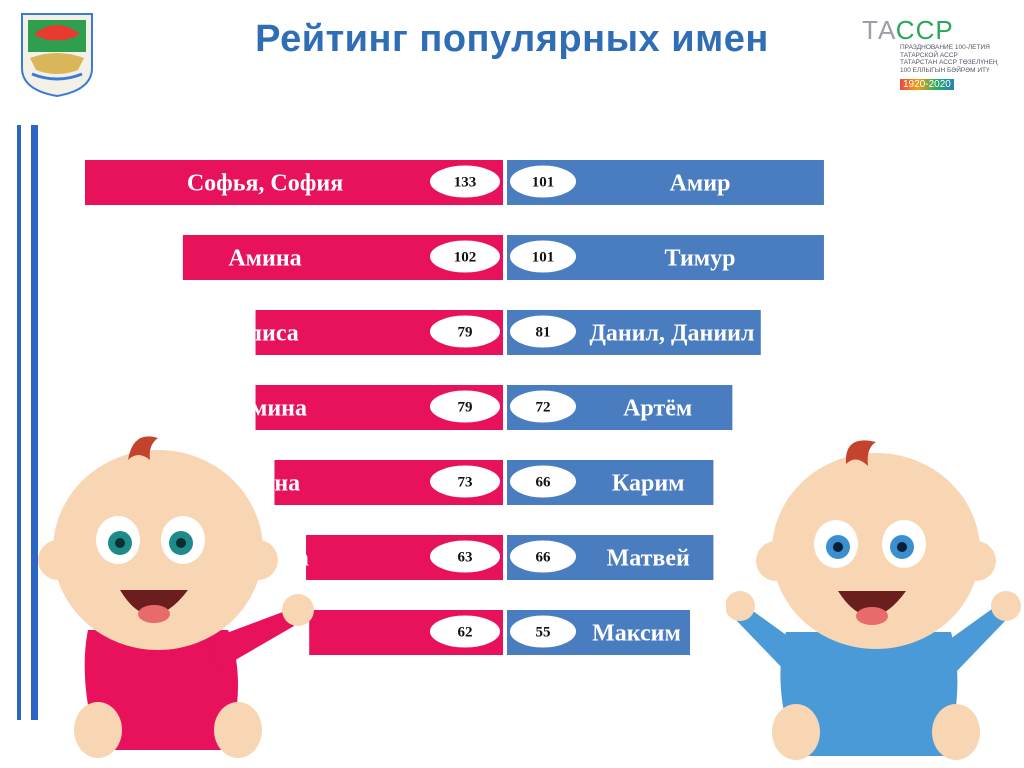 This screenshot has height=768, width=1024. What do you see at coordinates (265, 334) in the screenshot?
I see `girl-name-label: Алиса` at bounding box center [265, 334].